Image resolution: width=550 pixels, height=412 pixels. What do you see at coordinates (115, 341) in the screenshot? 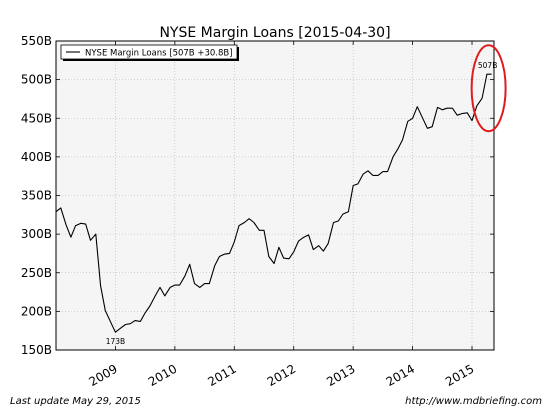
I see `data-label: 173B` at bounding box center [115, 341].